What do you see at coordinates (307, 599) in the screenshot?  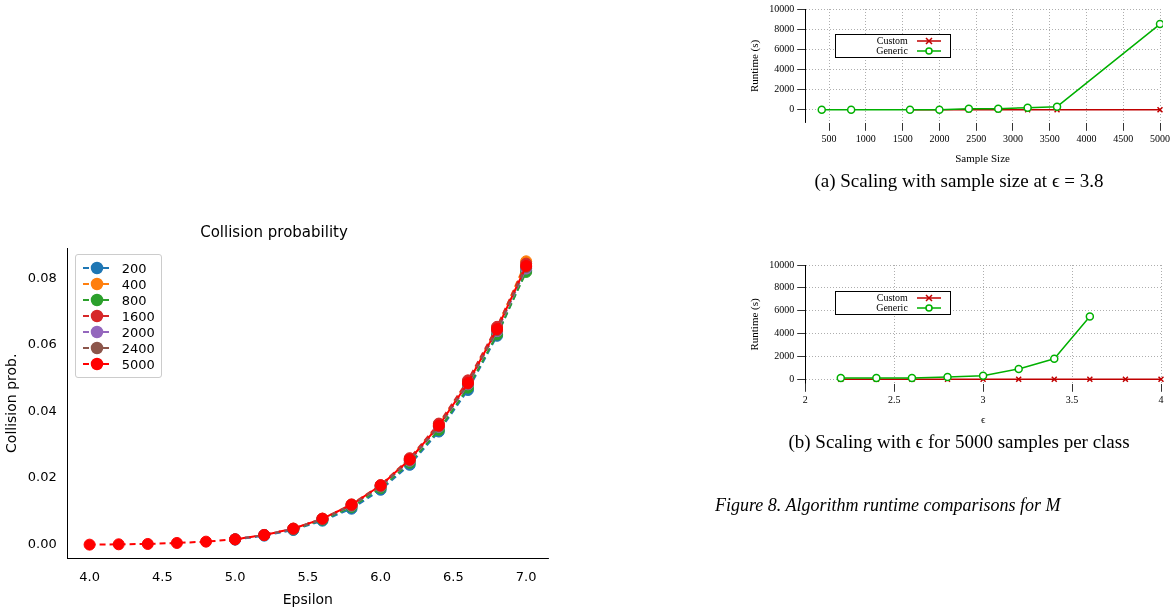 I see `x-axis-title: Epsilon` at bounding box center [307, 599].